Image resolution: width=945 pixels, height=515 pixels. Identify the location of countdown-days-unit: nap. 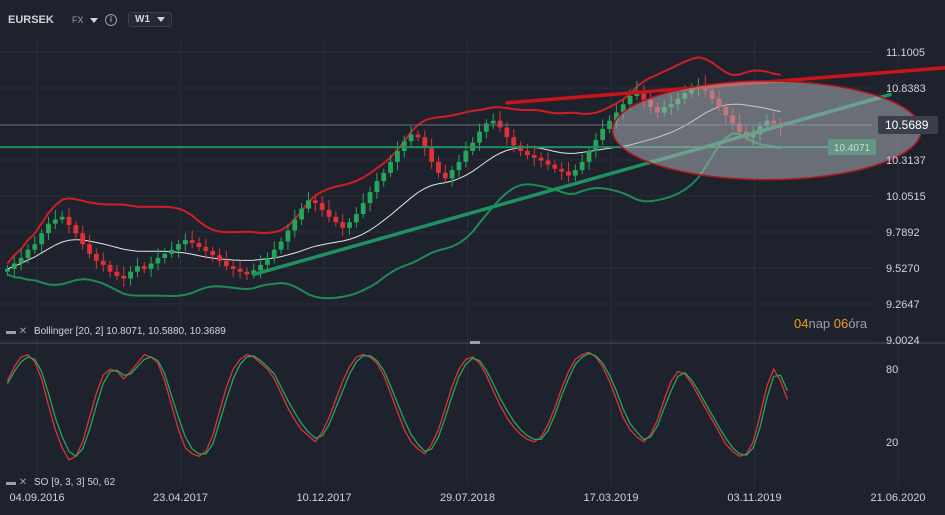
(819, 323).